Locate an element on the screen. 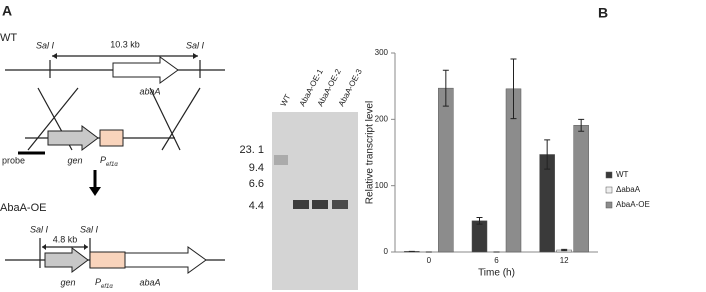 The width and height of the screenshot is (706, 292). x-tick-label: 12 is located at coordinates (564, 260).